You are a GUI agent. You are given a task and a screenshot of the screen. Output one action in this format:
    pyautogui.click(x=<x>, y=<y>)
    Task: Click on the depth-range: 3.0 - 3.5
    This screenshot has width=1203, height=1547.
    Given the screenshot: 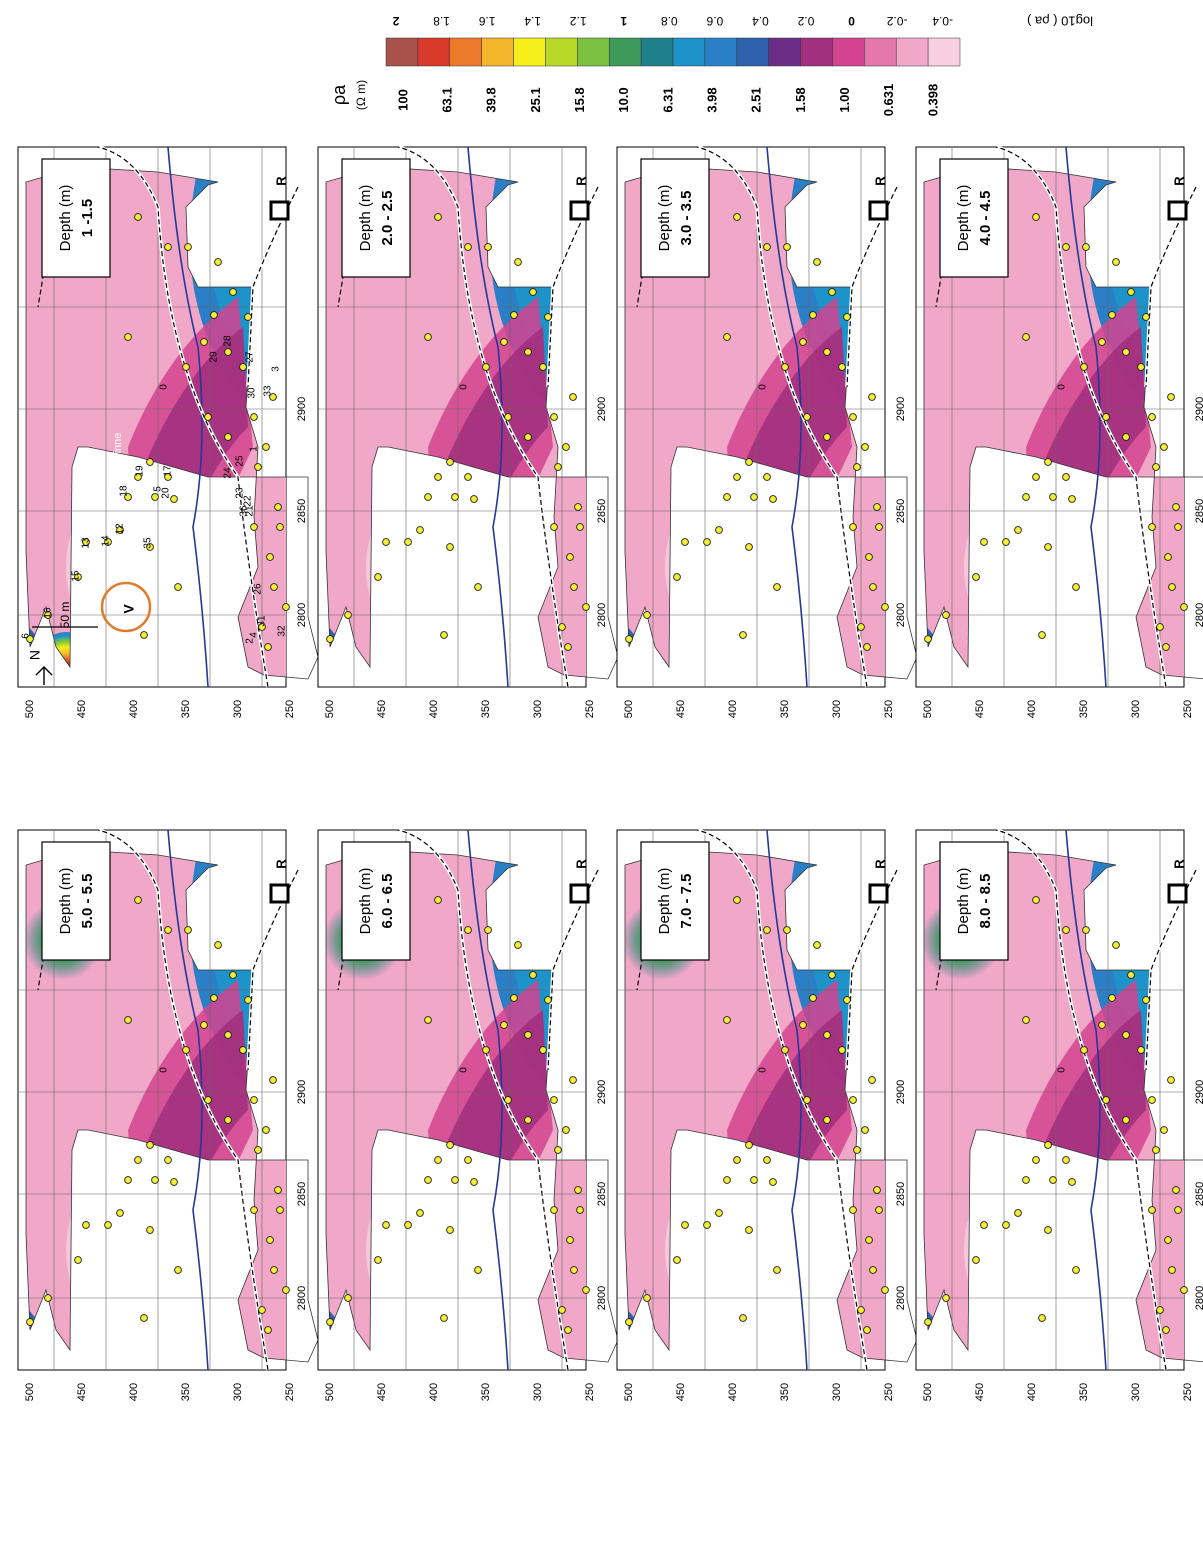 What is the action you would take?
    pyautogui.click(x=686, y=217)
    